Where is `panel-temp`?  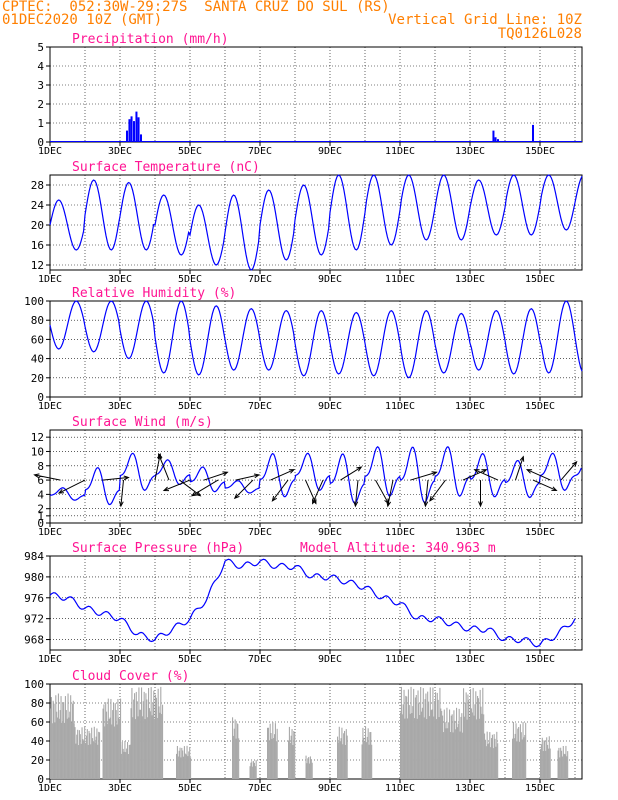 panel-temp is located at coordinates (314, 224).